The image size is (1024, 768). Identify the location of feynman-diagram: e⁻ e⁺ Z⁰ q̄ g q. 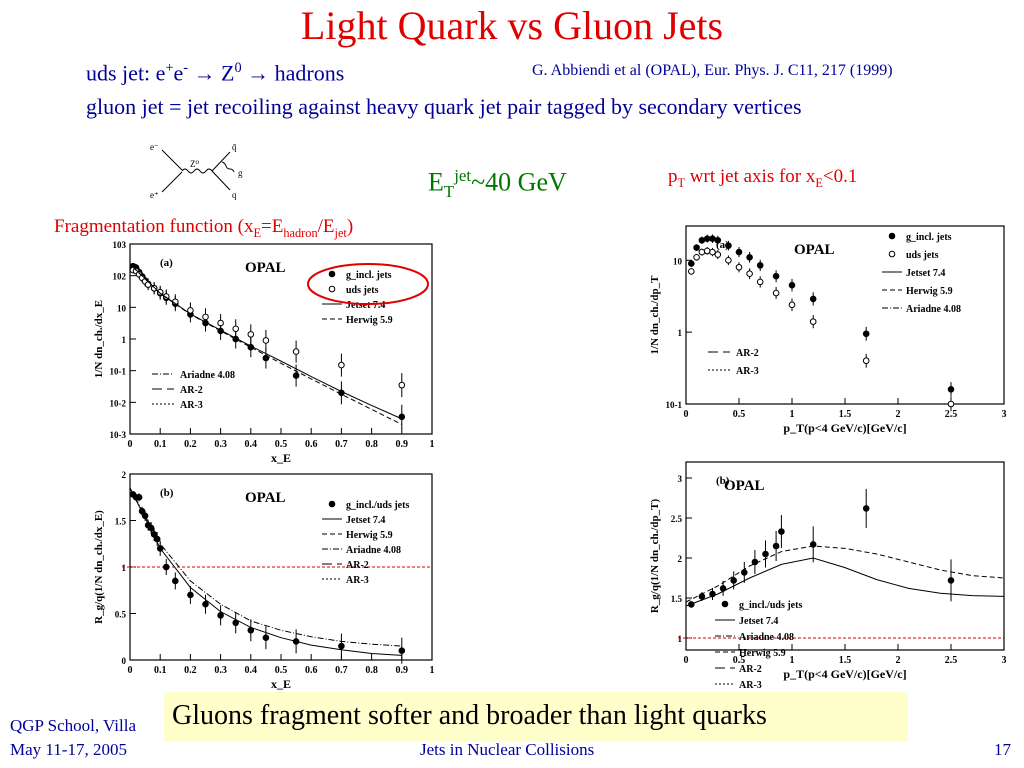
(196, 171).